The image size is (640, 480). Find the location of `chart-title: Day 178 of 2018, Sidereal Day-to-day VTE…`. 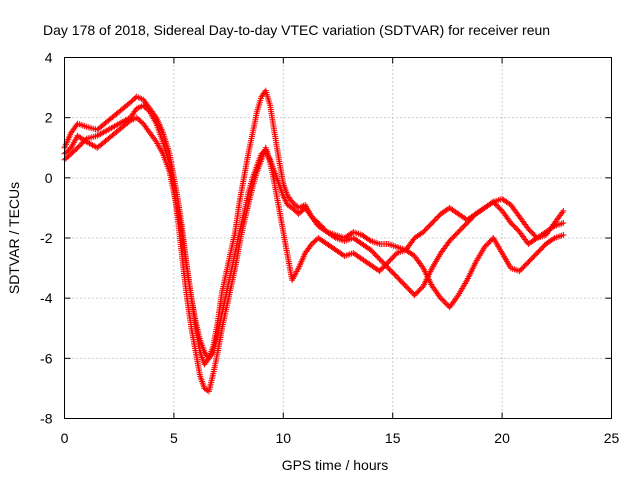

chart-title: Day 178 of 2018, Sidereal Day-to-day VTE… is located at coordinates (296, 30).